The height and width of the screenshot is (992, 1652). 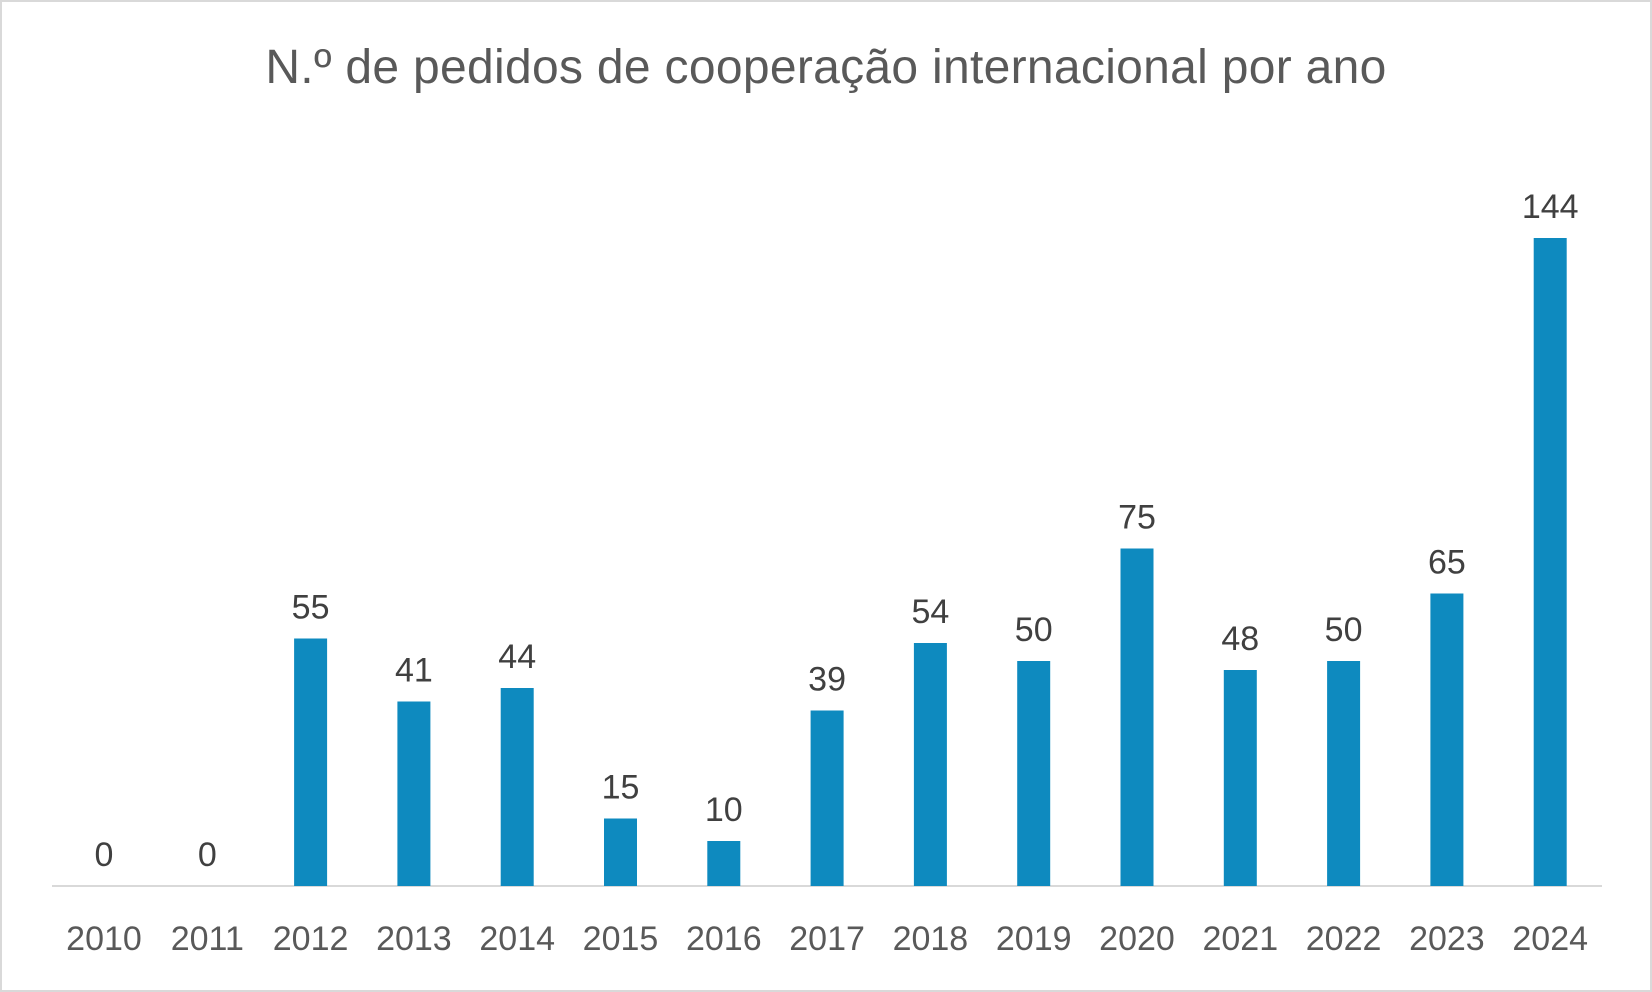 What do you see at coordinates (311, 762) in the screenshot?
I see `bar-2012` at bounding box center [311, 762].